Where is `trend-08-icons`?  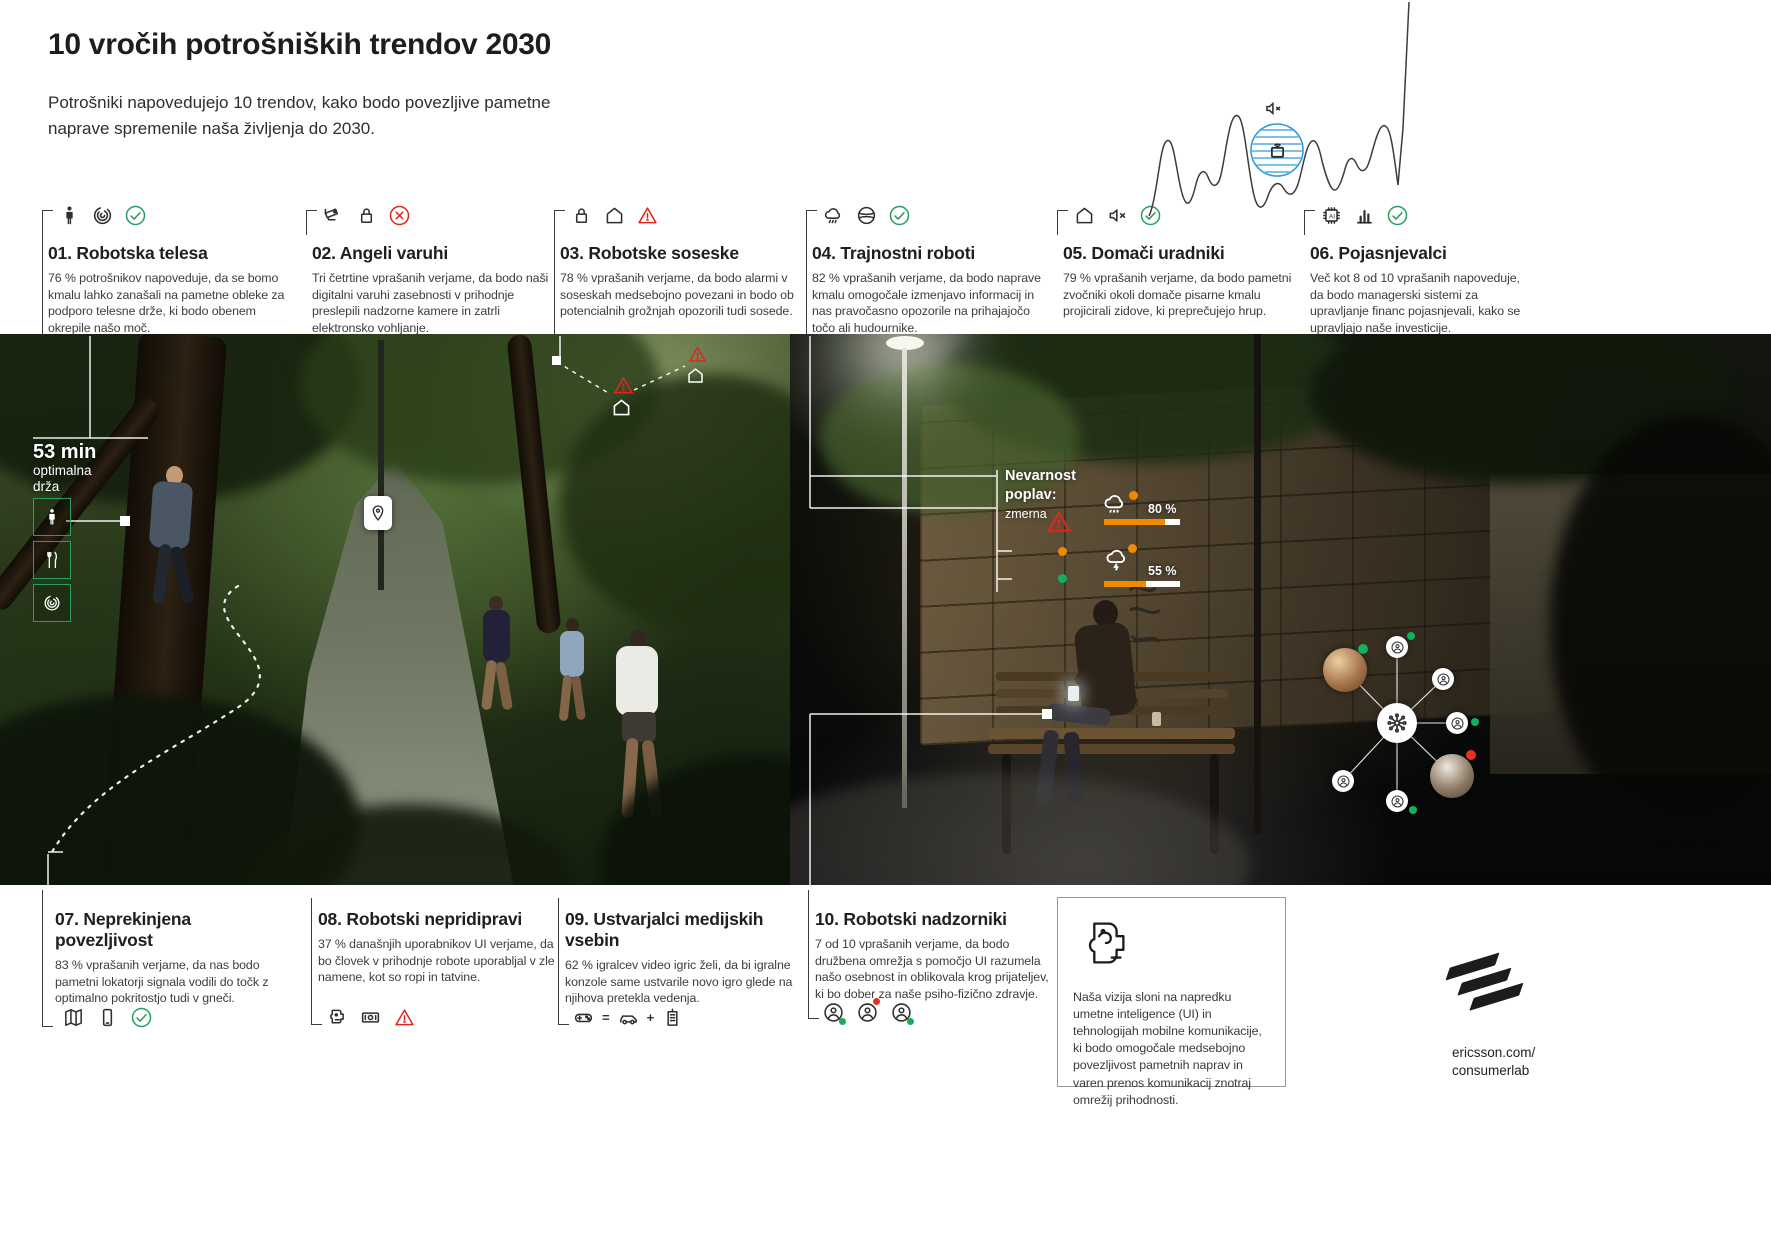 trend-08-icons is located at coordinates (370, 1017).